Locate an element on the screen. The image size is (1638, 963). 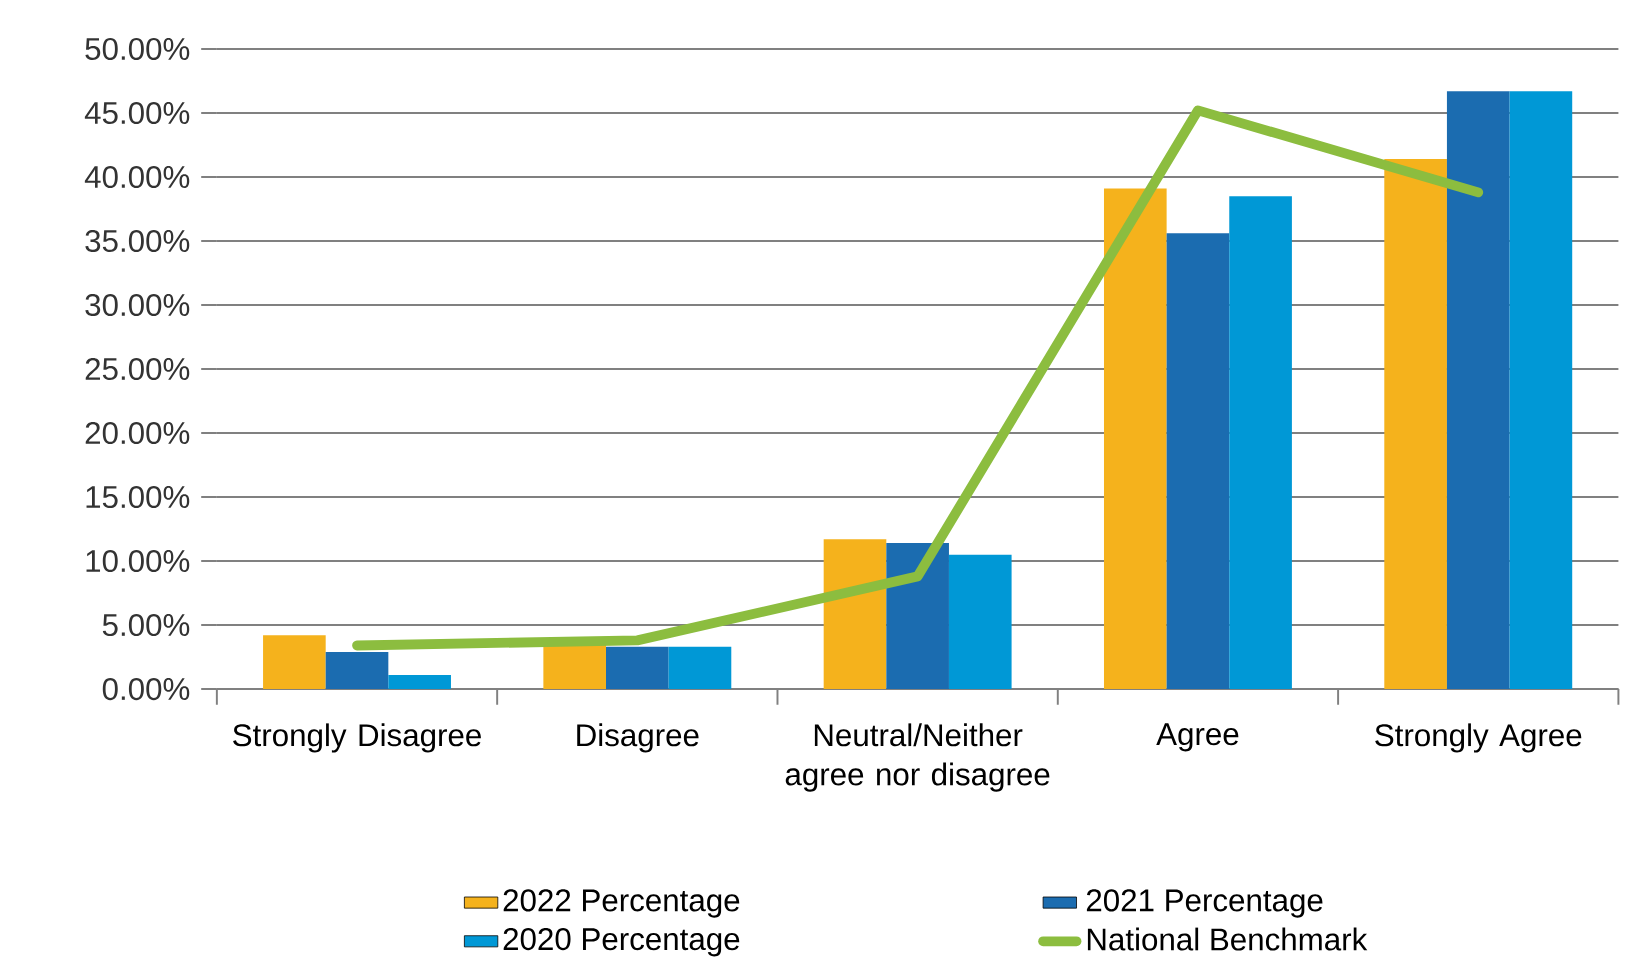
legend-label: 2020 Percentage is located at coordinates (621, 942).